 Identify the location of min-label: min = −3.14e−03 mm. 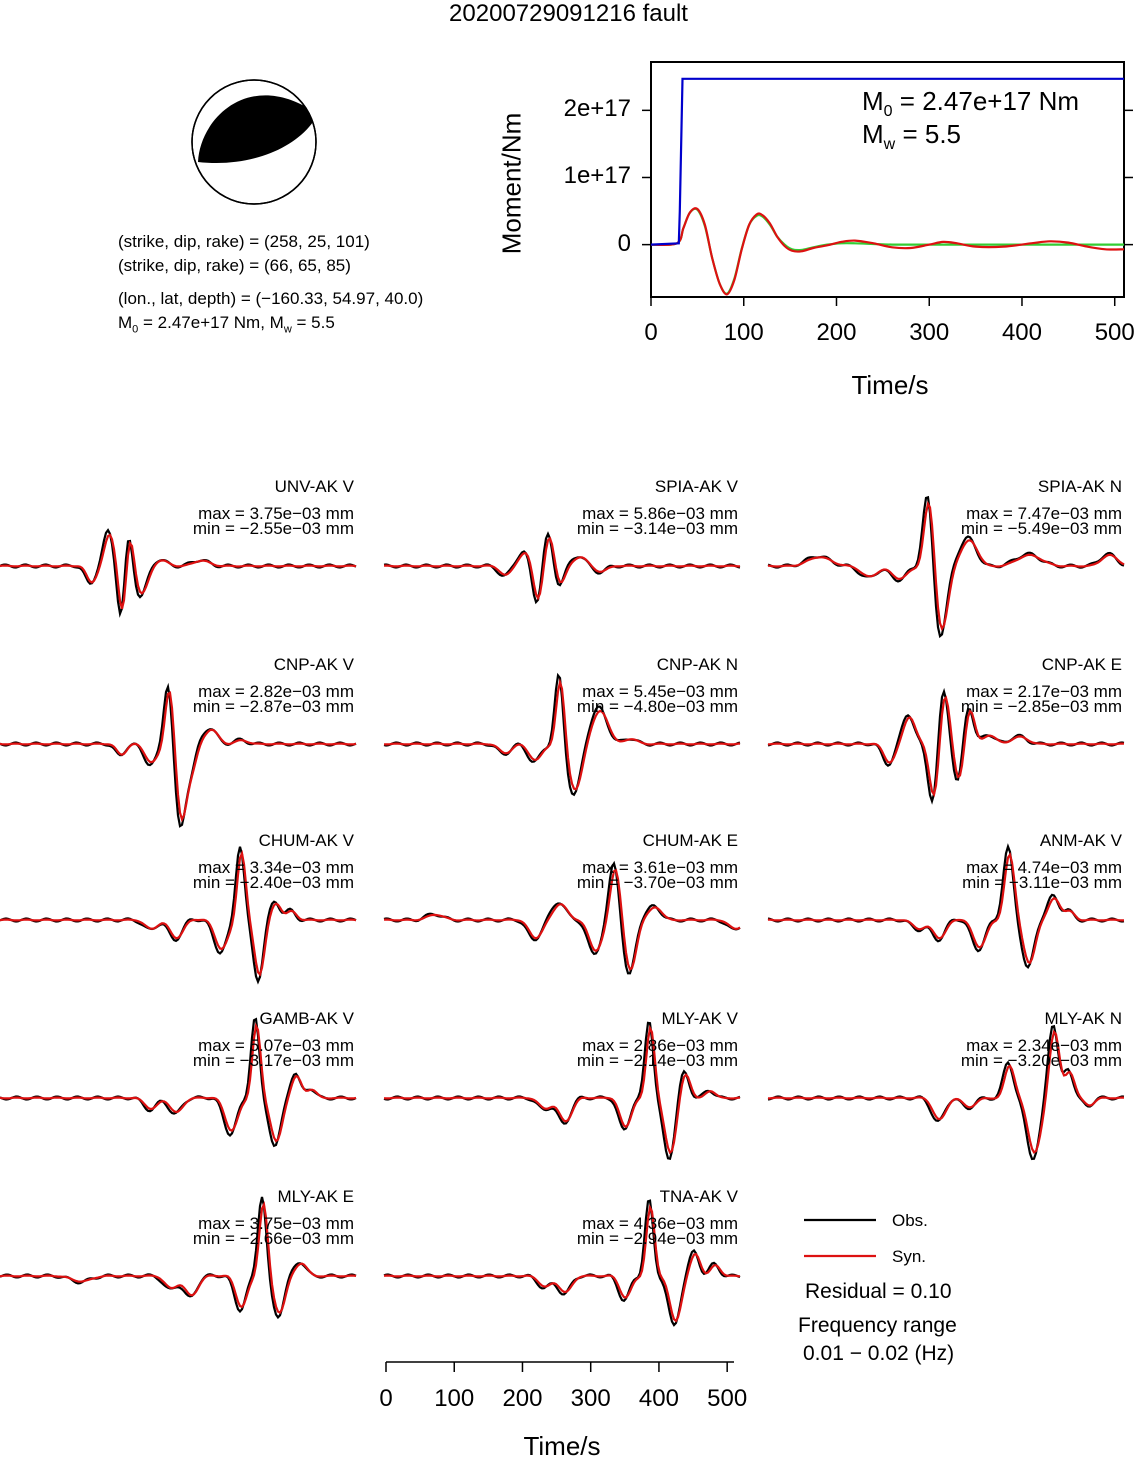
(657, 528).